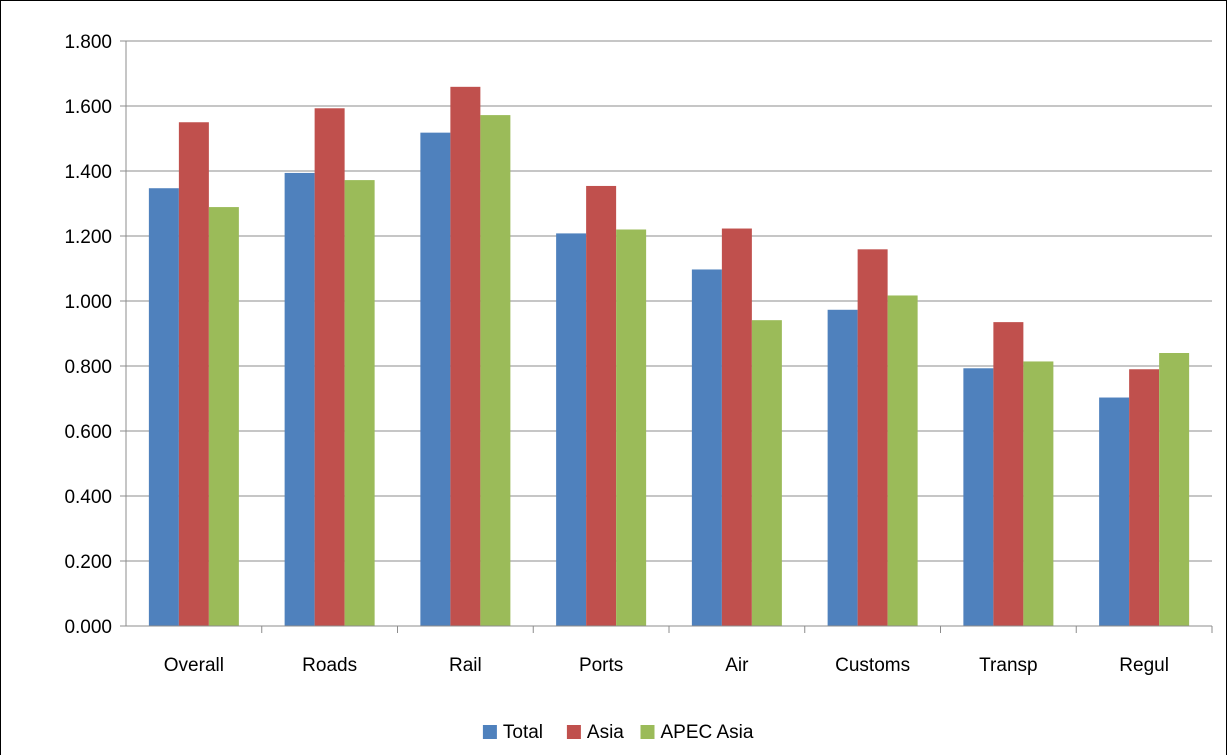 The width and height of the screenshot is (1229, 756). I want to click on y-tick-label: 1.600, so click(88, 107).